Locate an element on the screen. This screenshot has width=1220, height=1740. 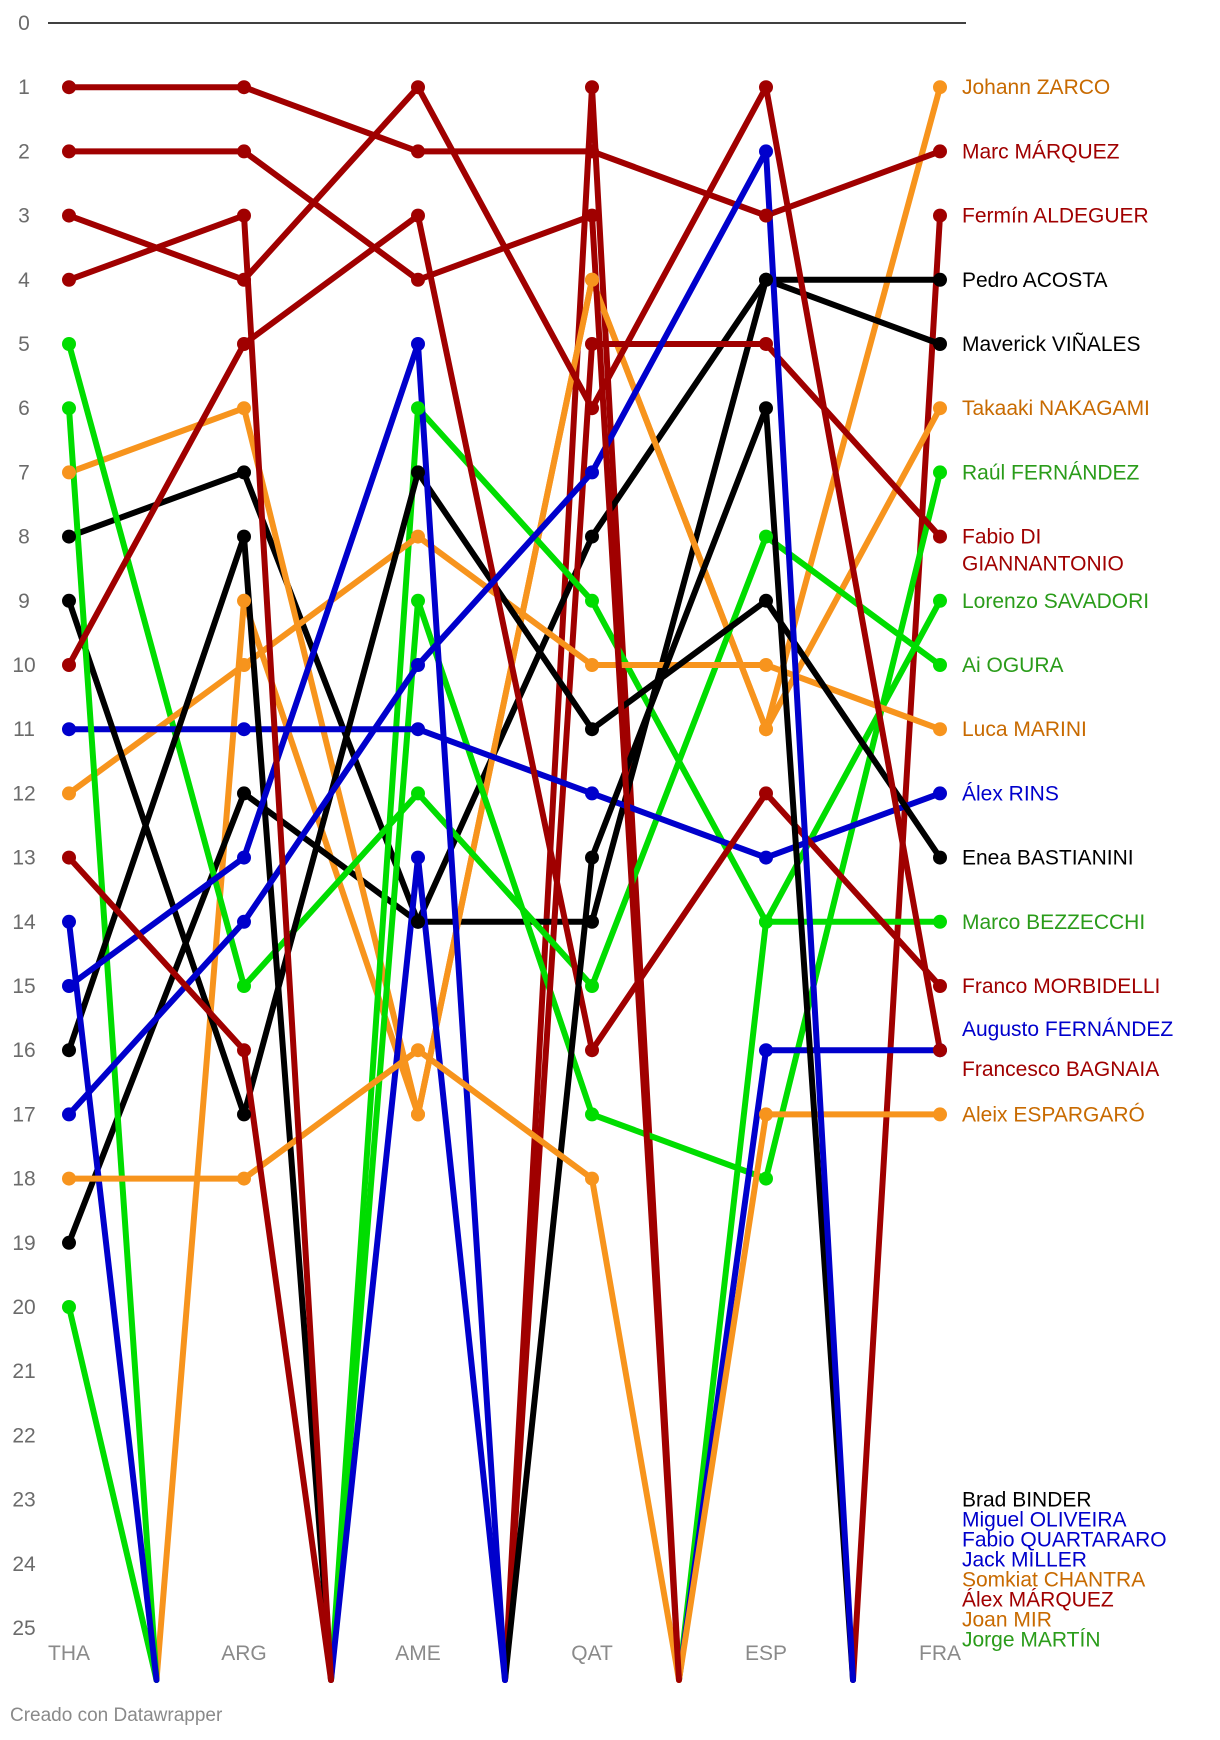
series-line-johann-zarco is located at coordinates (200, 1140).